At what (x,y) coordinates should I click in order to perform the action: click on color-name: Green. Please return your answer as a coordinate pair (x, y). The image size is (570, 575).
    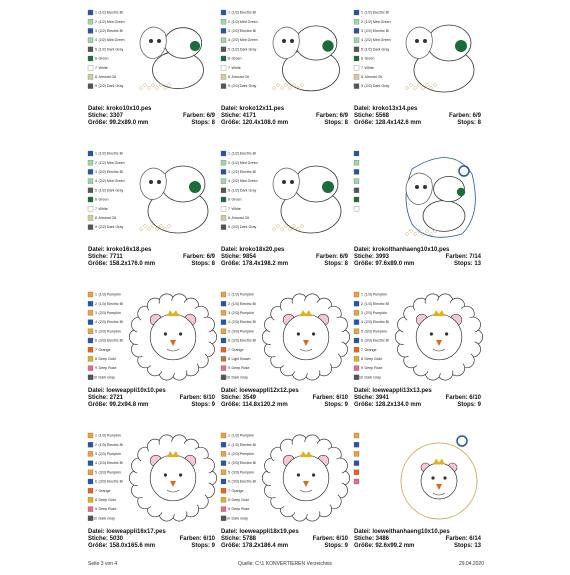
    Looking at the image, I should click on (104, 59).